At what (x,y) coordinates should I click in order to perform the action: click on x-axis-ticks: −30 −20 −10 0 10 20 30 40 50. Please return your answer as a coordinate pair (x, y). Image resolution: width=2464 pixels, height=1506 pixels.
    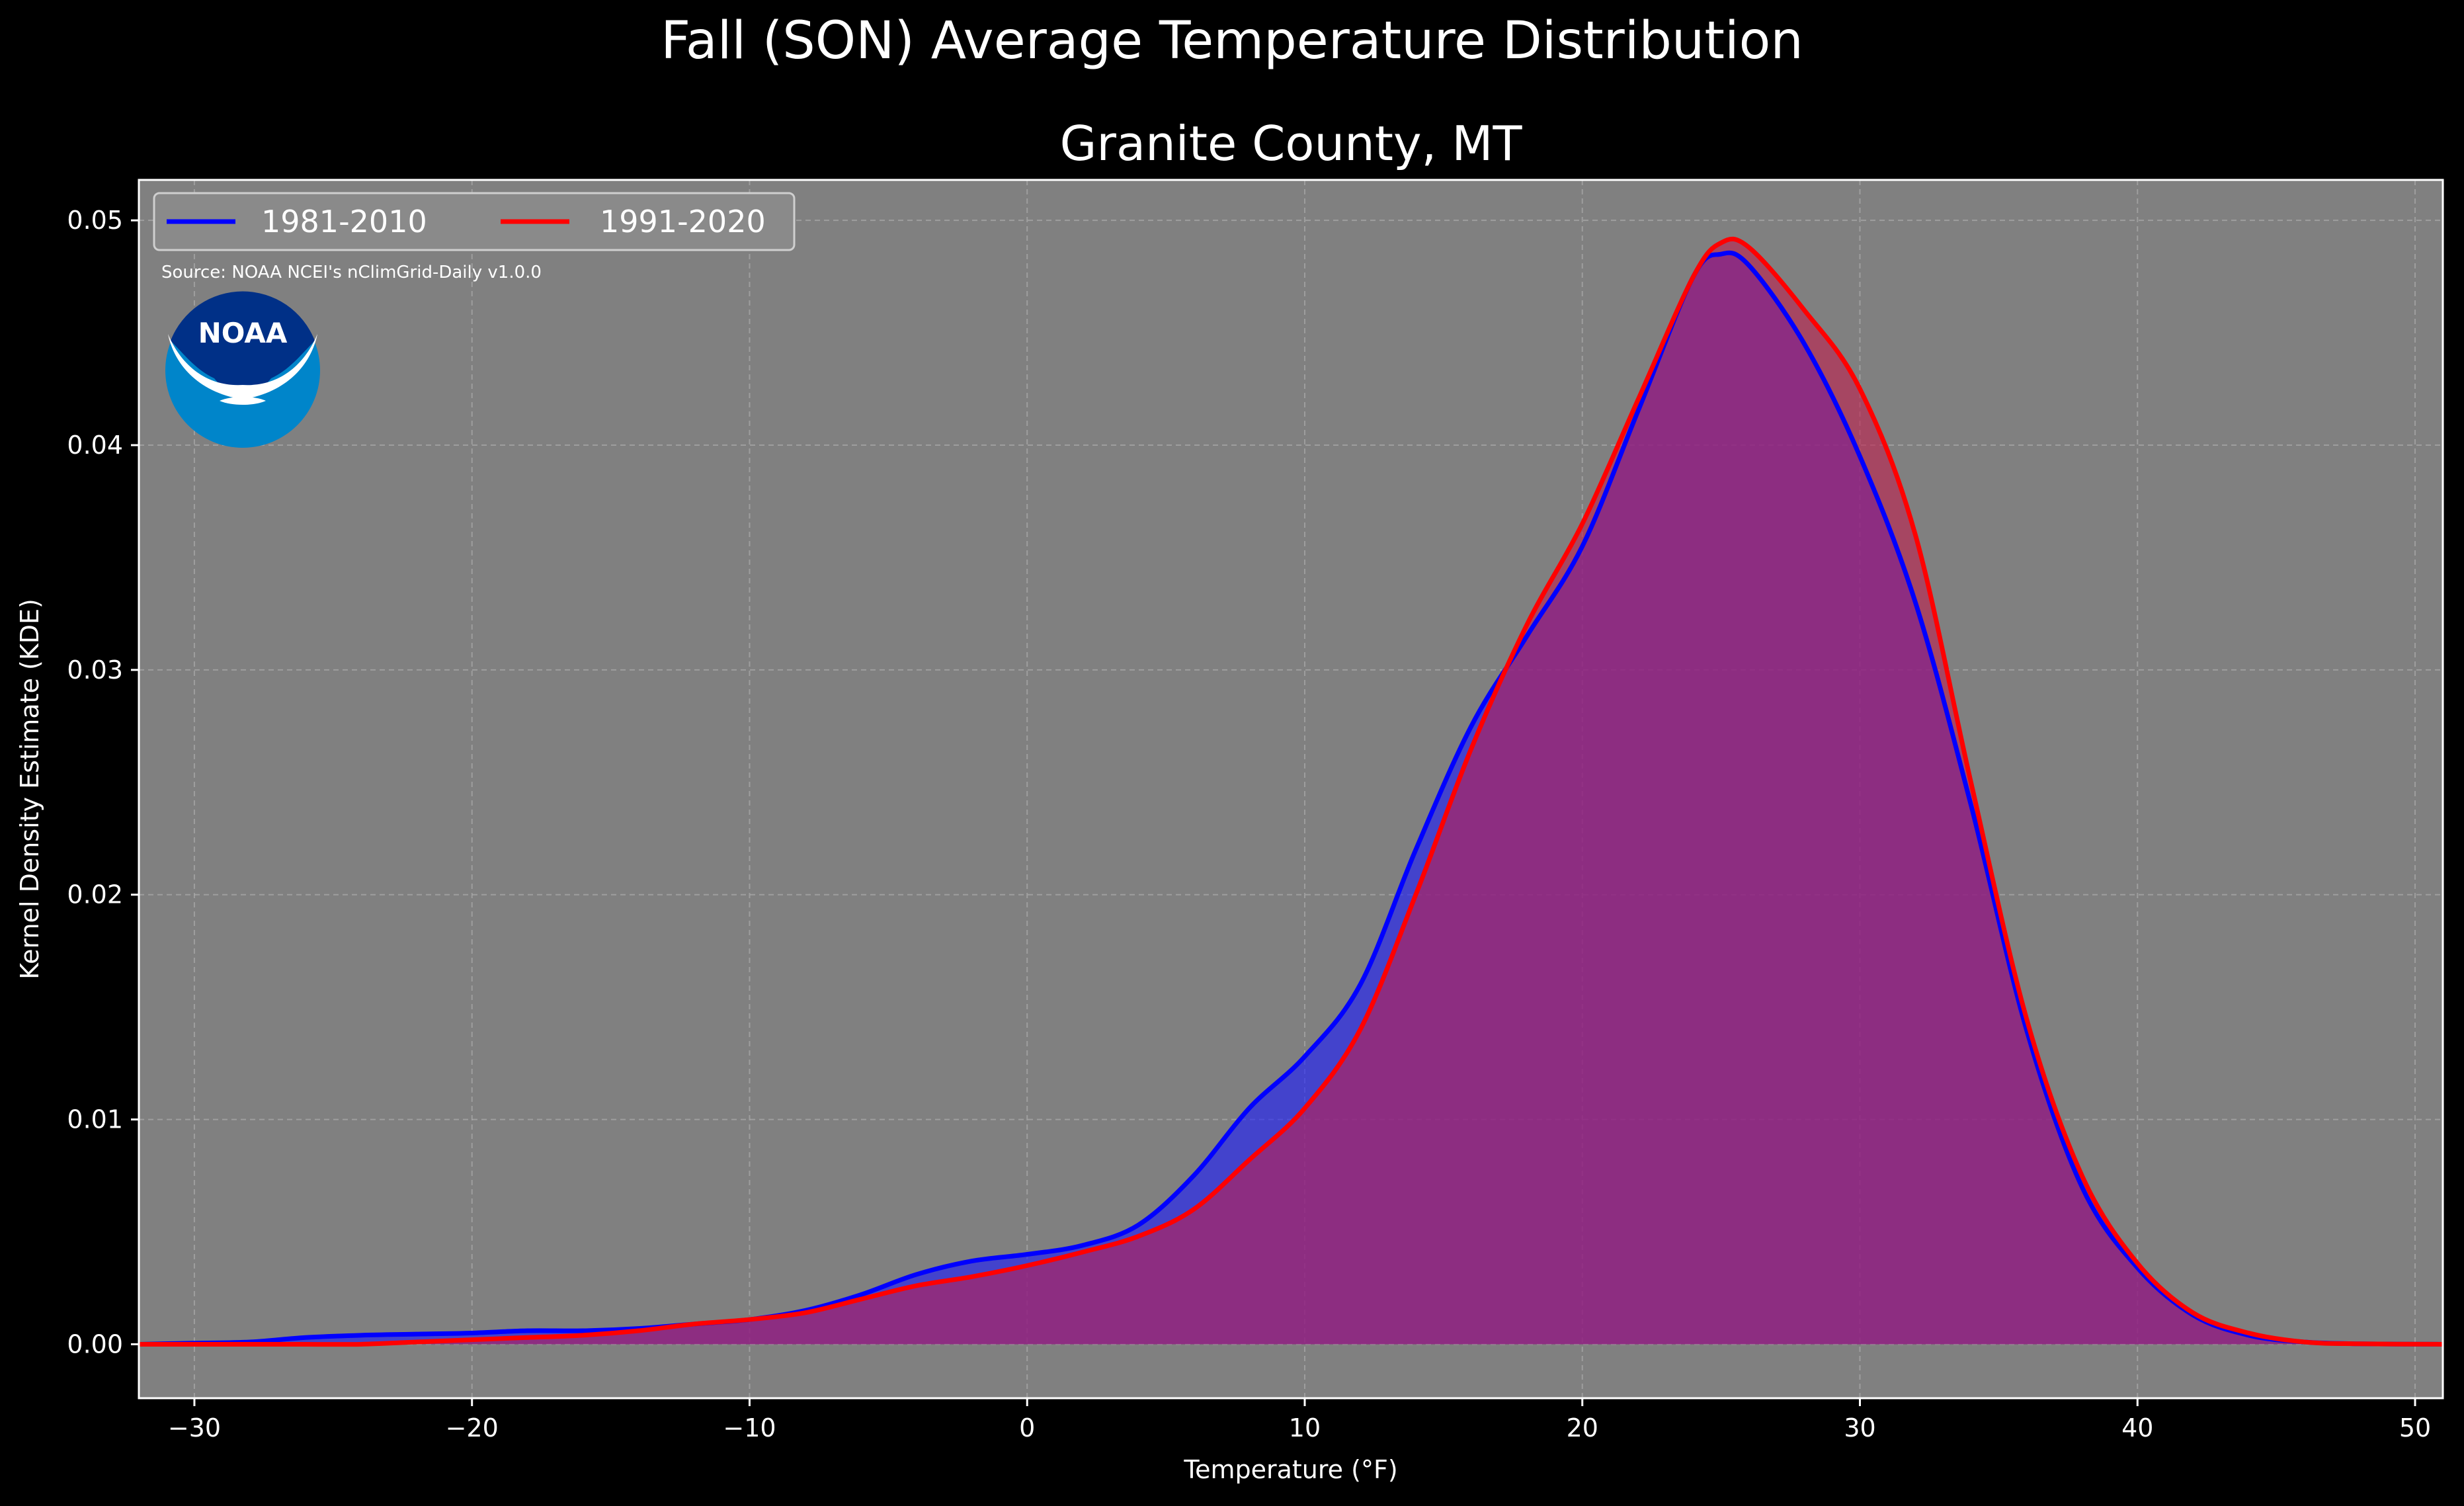
    Looking at the image, I should click on (1299, 1420).